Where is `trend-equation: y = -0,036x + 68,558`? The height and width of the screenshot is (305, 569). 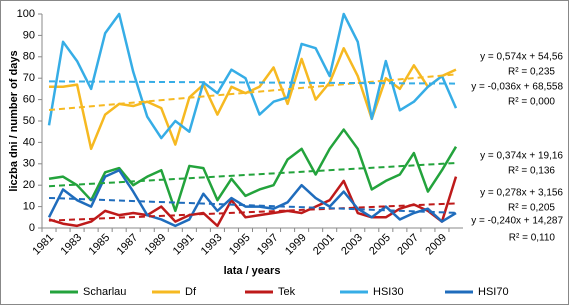
trend-equation: y = -0,036x + 68,558 is located at coordinates (517, 87).